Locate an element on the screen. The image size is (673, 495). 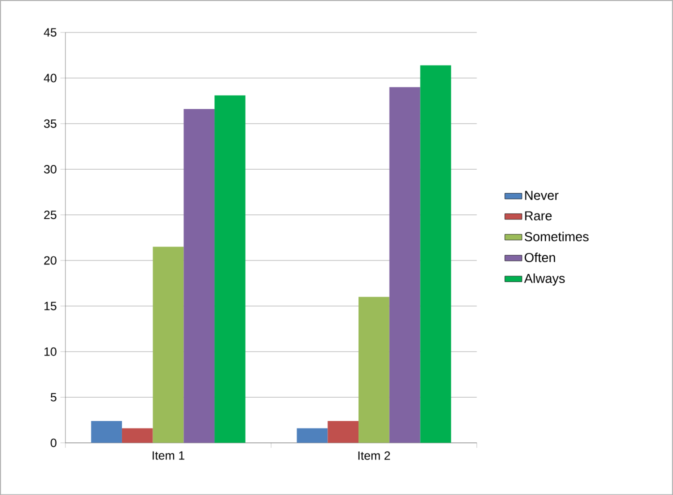
y-tick-label: 0 is located at coordinates (53, 442).